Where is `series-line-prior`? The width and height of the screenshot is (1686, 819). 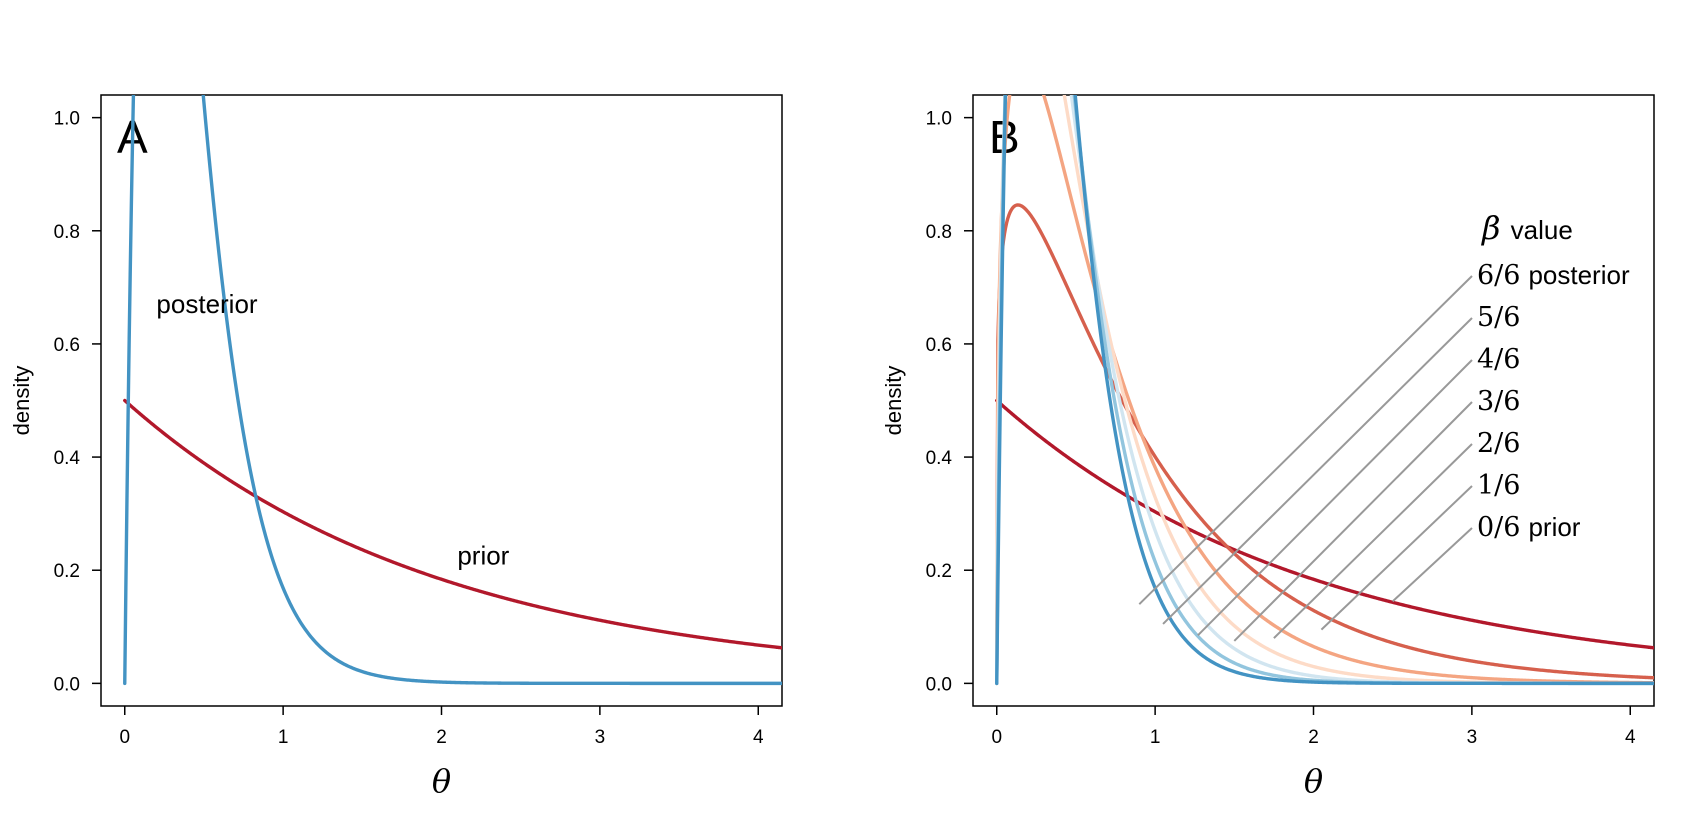
series-line-prior is located at coordinates (452, 524).